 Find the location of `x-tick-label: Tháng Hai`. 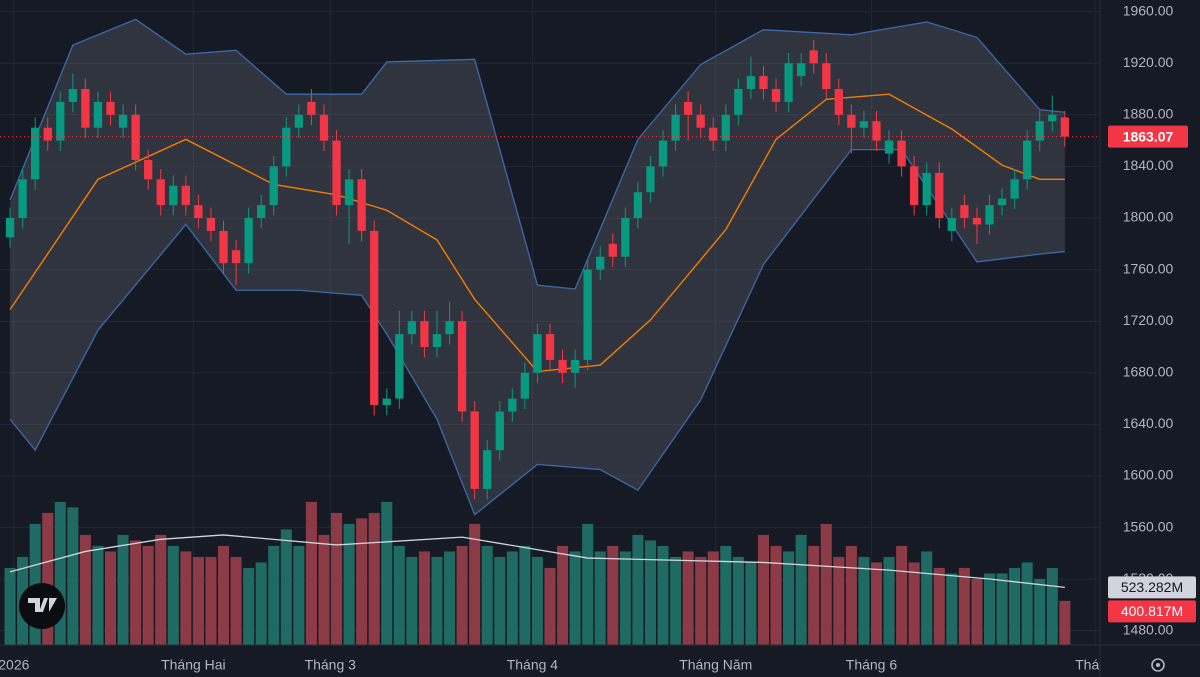

x-tick-label: Tháng Hai is located at coordinates (193, 665).